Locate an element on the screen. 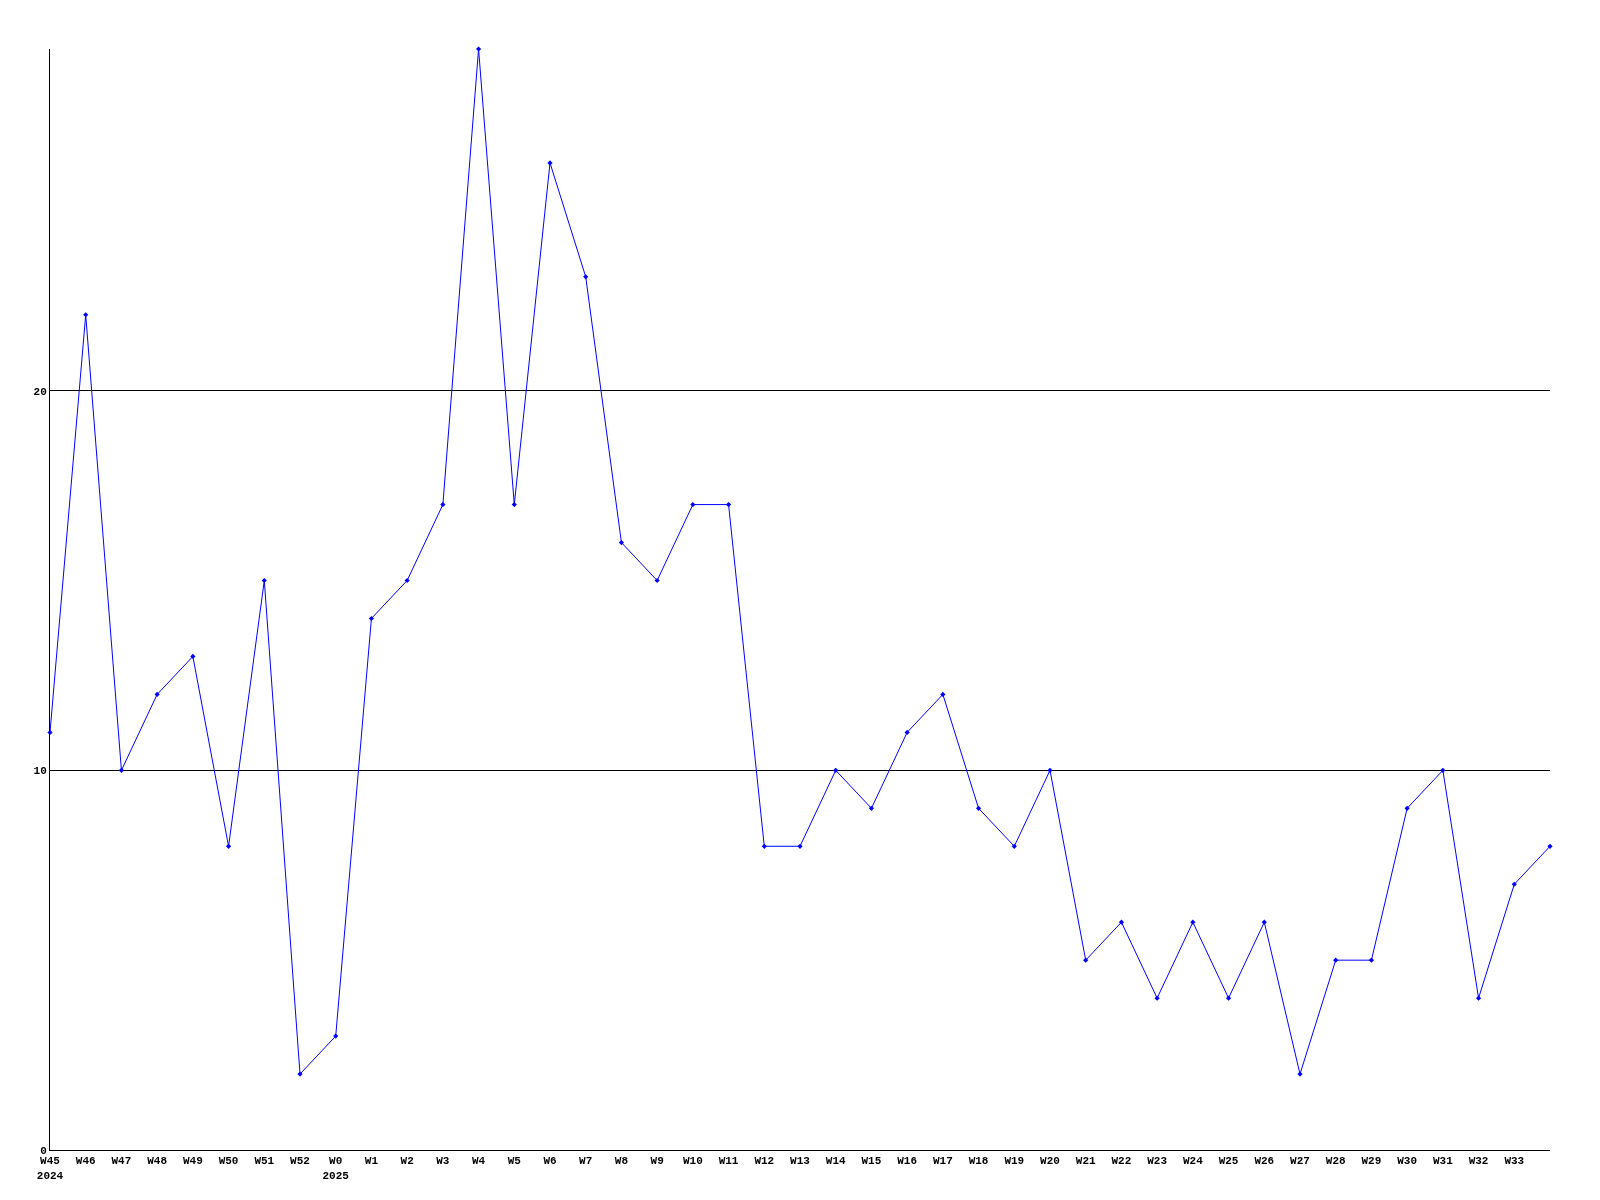 The width and height of the screenshot is (1600, 1200). y-tick-label: 0 is located at coordinates (43, 1150).